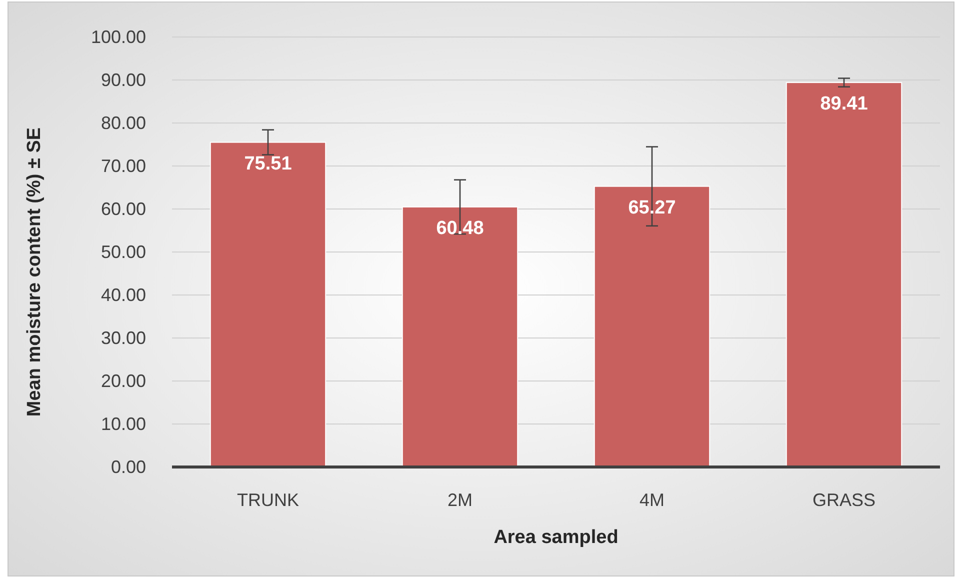 This screenshot has width=958, height=580. I want to click on x-axis-title: Area sampled, so click(556, 537).